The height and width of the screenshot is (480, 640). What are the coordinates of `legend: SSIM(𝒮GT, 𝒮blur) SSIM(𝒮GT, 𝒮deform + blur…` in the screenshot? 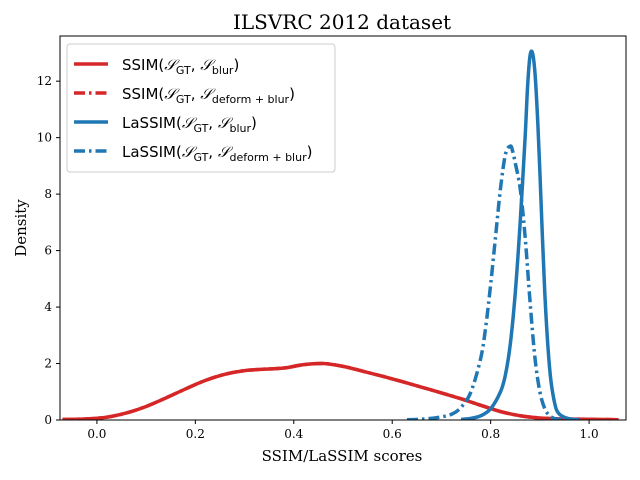 It's located at (201, 108).